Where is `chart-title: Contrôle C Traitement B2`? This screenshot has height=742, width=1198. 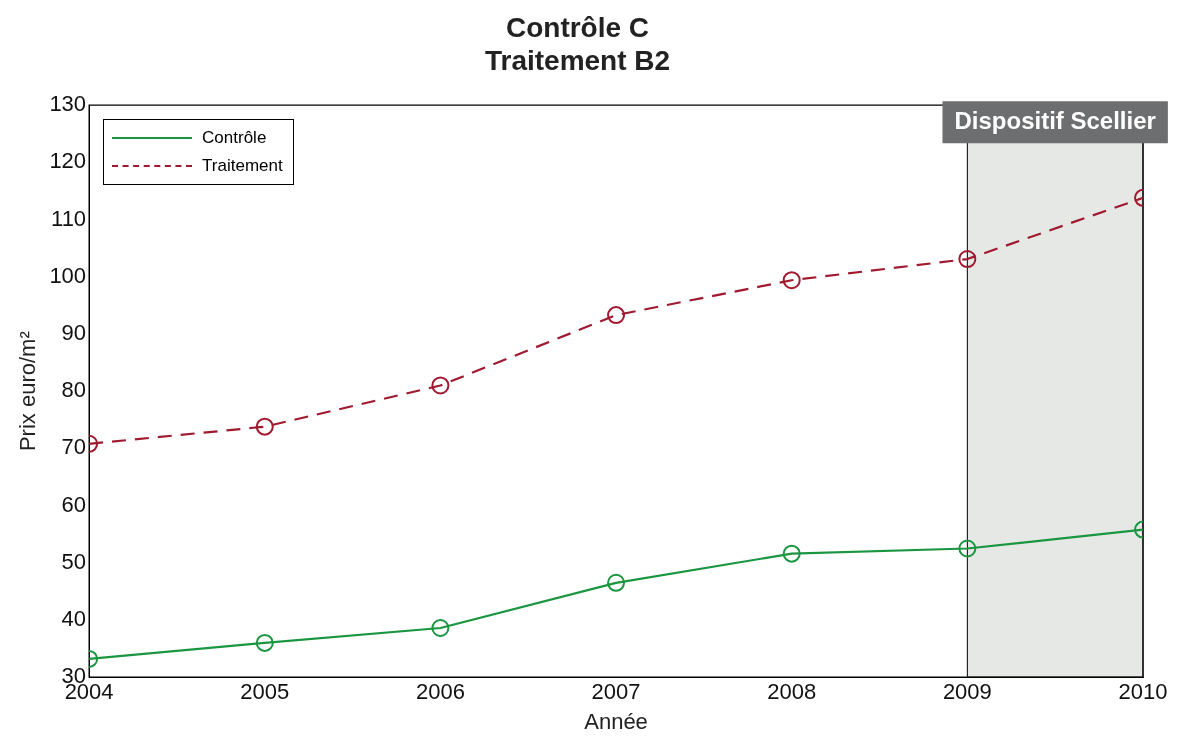 chart-title: Contrôle C Traitement B2 is located at coordinates (577, 44).